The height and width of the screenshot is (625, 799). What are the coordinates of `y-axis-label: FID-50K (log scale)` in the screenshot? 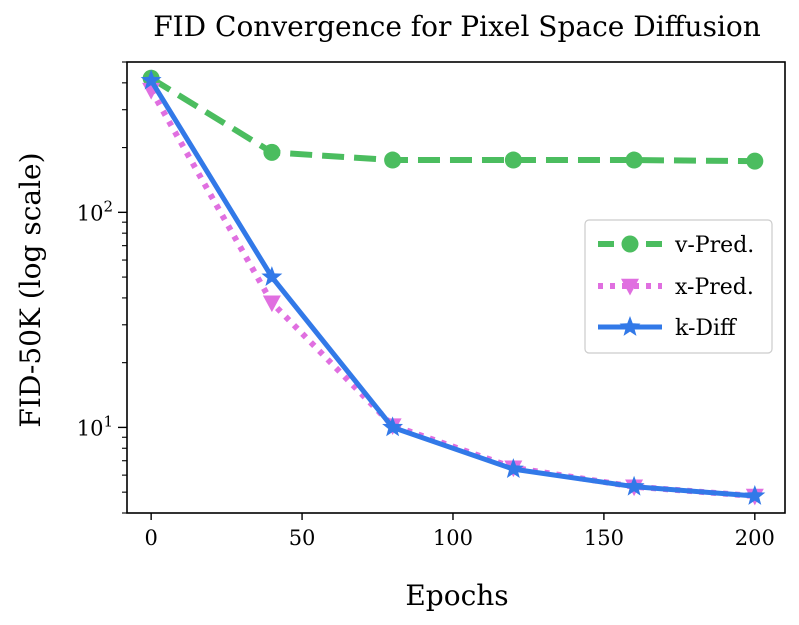 It's located at (30, 289).